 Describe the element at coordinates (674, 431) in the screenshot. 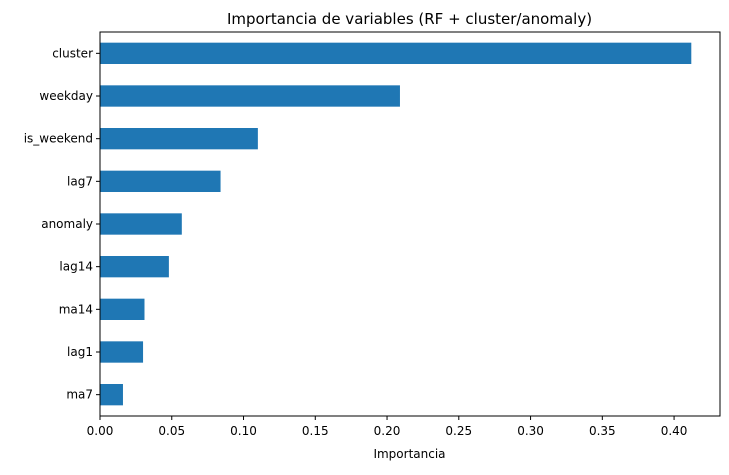

I see `x-tick-label: 0.40` at that location.